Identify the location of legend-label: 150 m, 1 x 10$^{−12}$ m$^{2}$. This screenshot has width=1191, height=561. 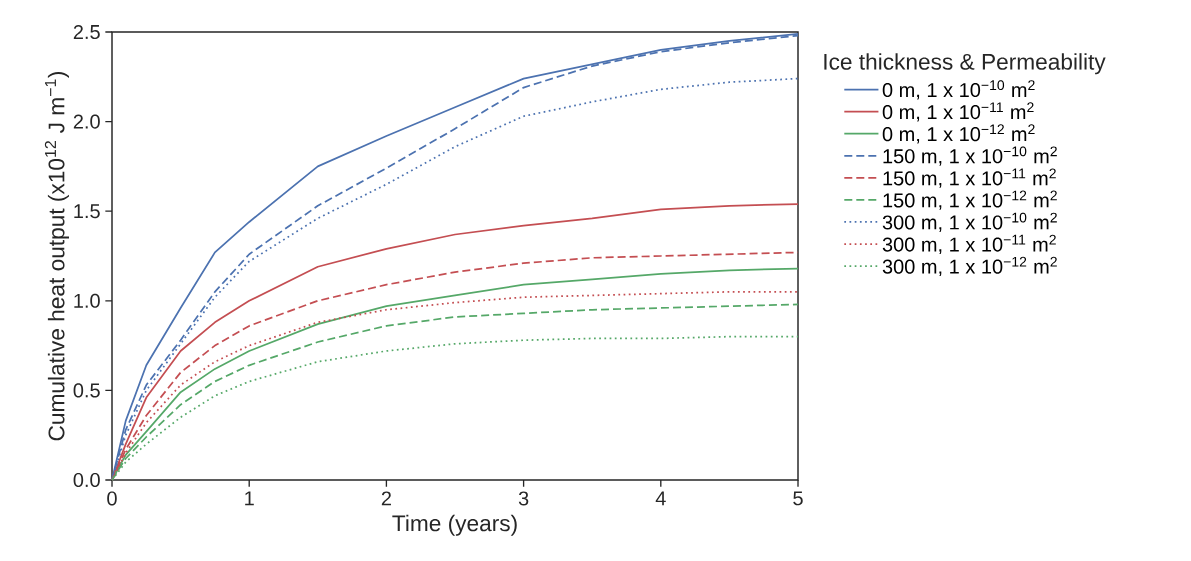
(970, 200).